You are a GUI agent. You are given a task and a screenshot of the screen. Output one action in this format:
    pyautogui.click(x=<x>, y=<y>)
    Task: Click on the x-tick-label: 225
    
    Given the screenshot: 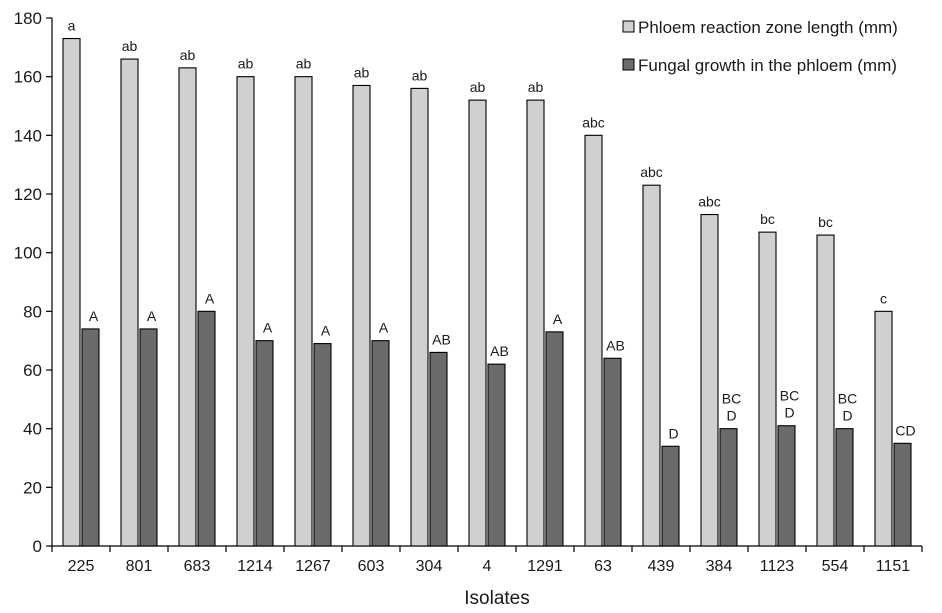 What is the action you would take?
    pyautogui.click(x=81, y=566)
    